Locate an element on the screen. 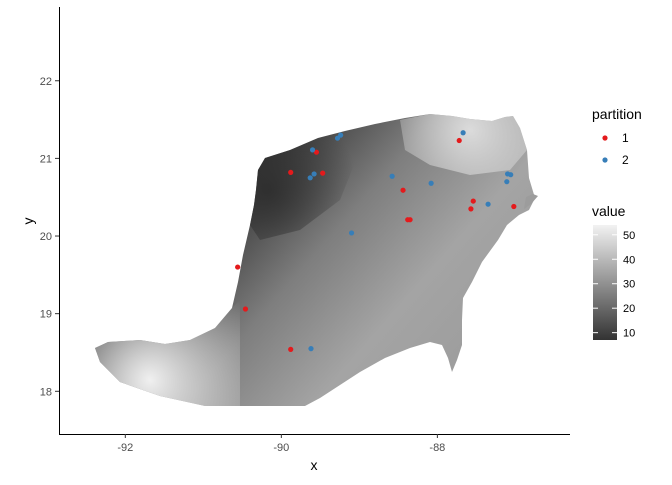 The image size is (672, 485). y-tick-label: 21 is located at coordinates (46, 159).